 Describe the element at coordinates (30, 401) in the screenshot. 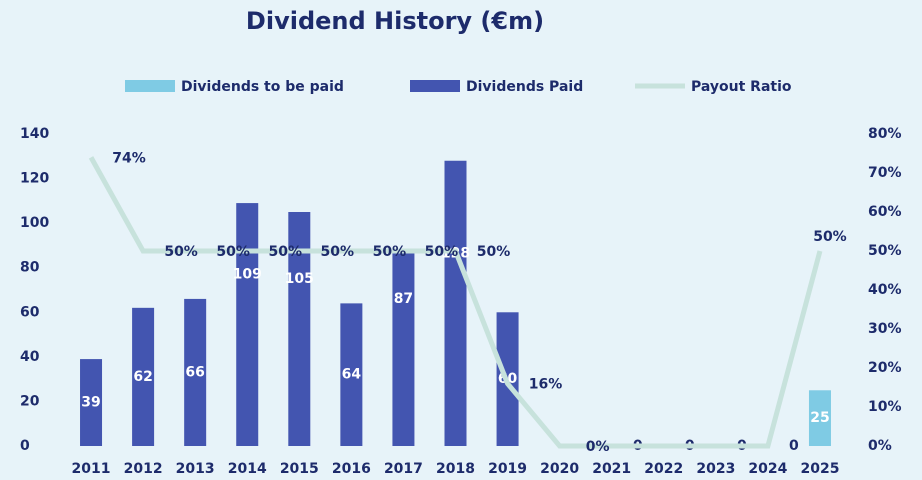

I see `y-tick-label: 20` at that location.